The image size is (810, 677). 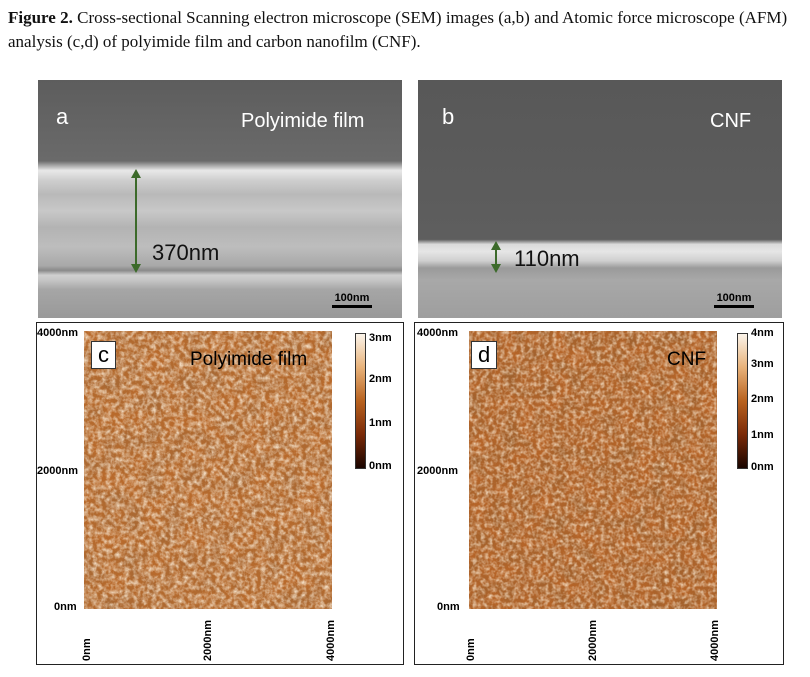 What do you see at coordinates (547, 258) in the screenshot?
I see `thickness-label-b: 110nm` at bounding box center [547, 258].